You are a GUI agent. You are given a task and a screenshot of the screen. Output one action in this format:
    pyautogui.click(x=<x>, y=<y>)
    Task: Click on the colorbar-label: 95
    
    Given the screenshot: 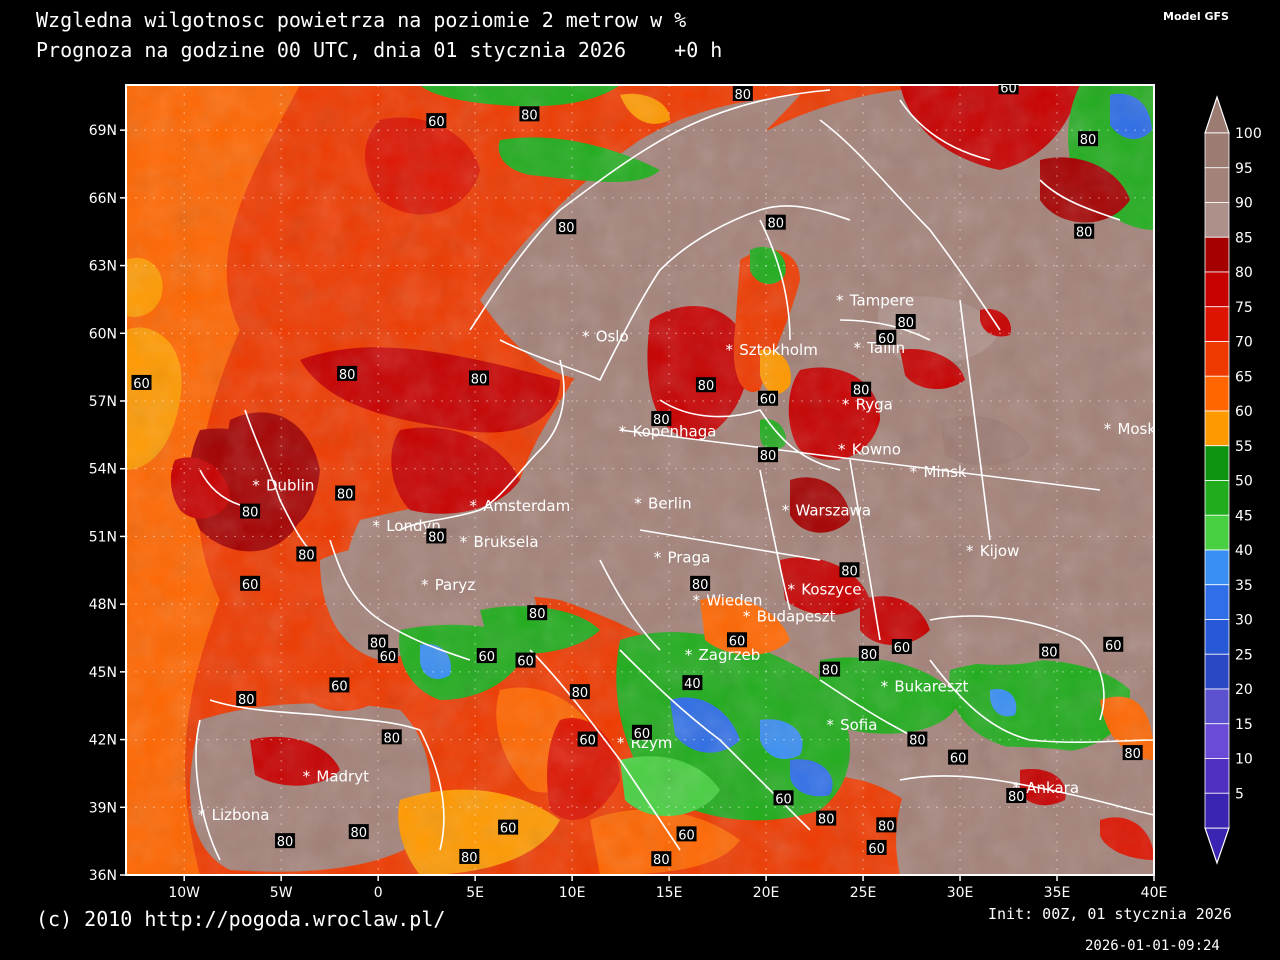 What is the action you would take?
    pyautogui.click(x=1244, y=169)
    